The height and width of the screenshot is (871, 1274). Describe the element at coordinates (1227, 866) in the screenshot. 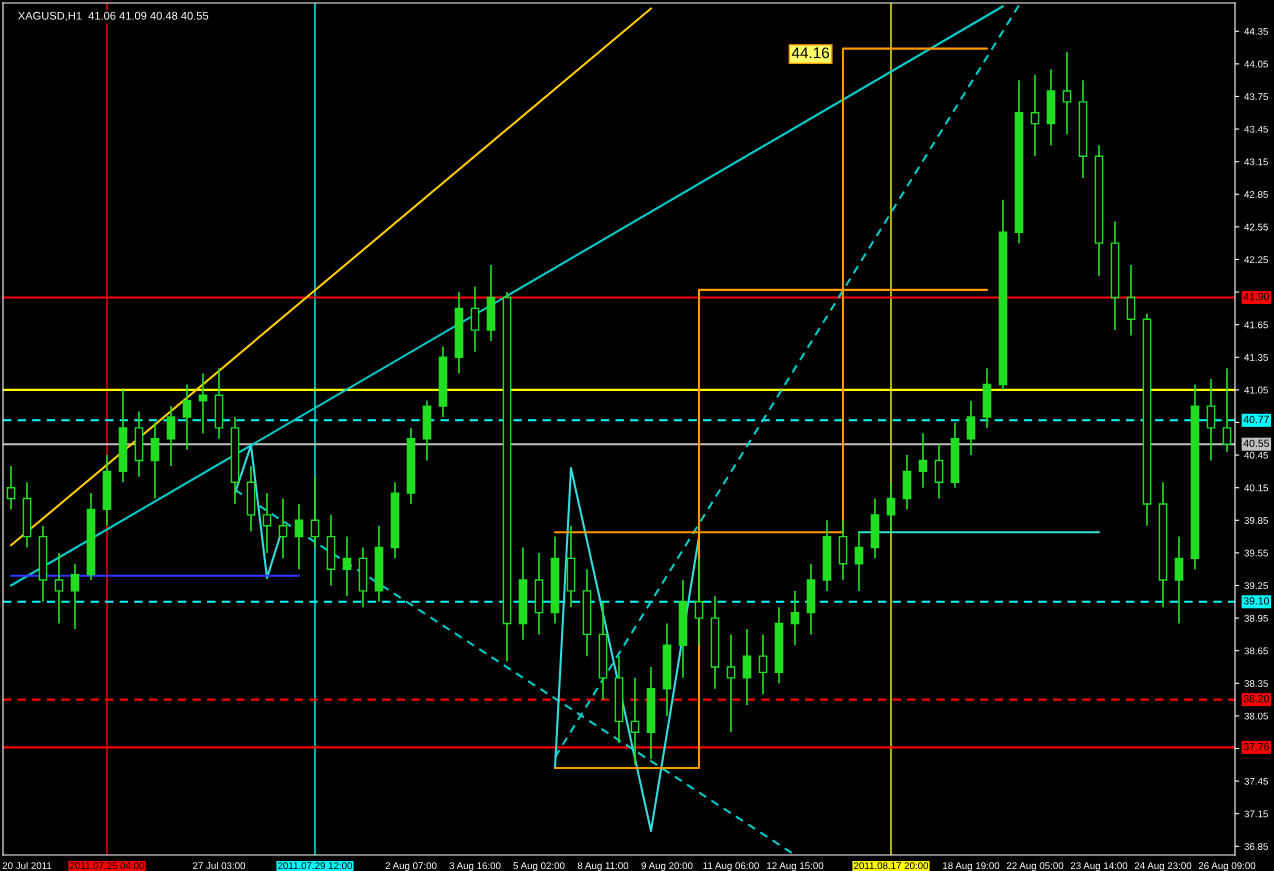

I see `x-tick-label: 26 Aug 09:00` at that location.